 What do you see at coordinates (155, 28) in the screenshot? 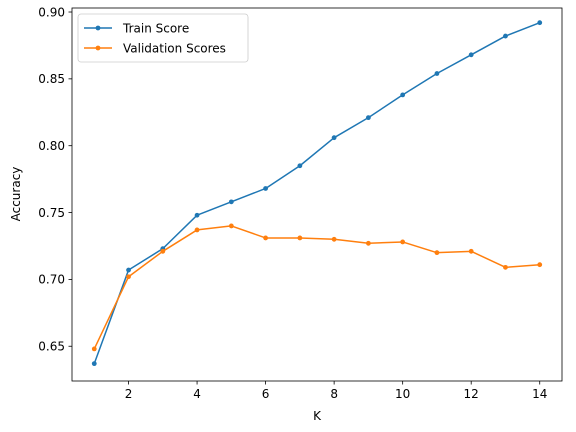
I see `legend-label-0: Train Score` at bounding box center [155, 28].